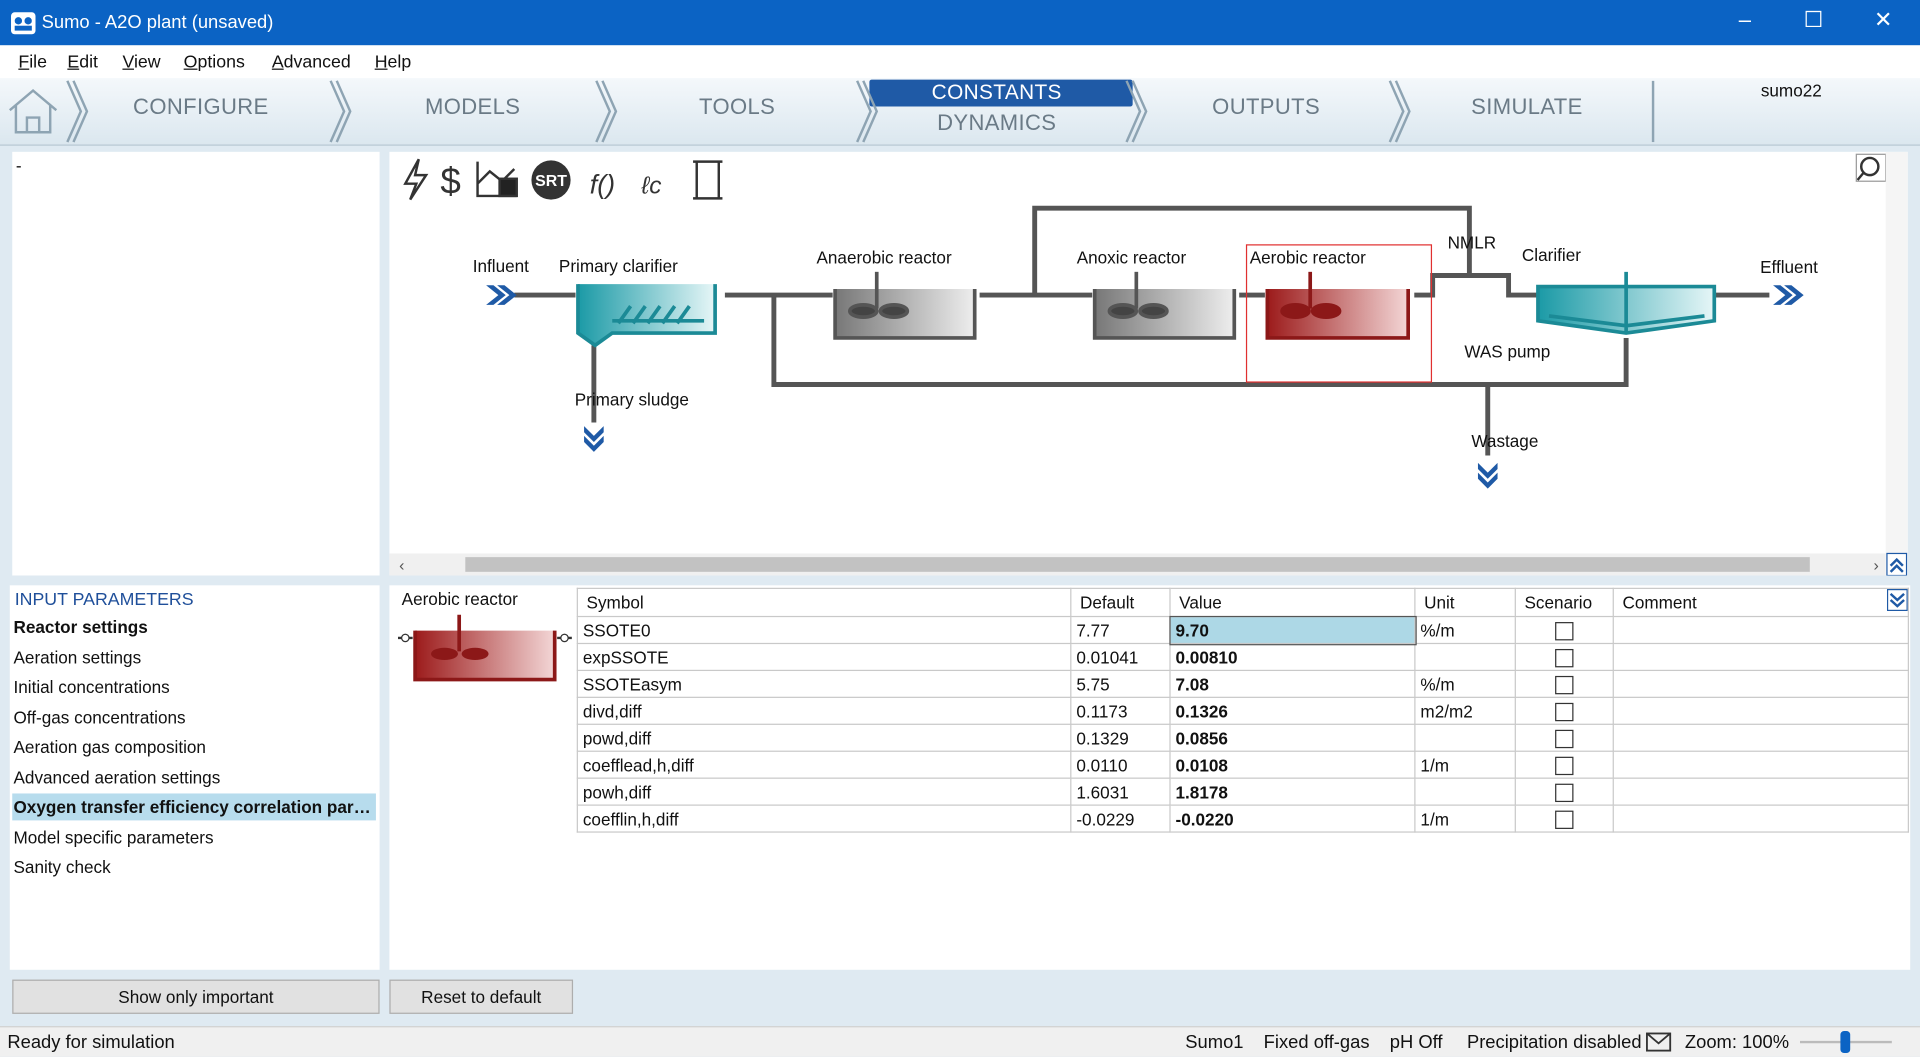 The image size is (1920, 1057). Describe the element at coordinates (737, 106) in the screenshot. I see `tab: TOOLS` at that location.